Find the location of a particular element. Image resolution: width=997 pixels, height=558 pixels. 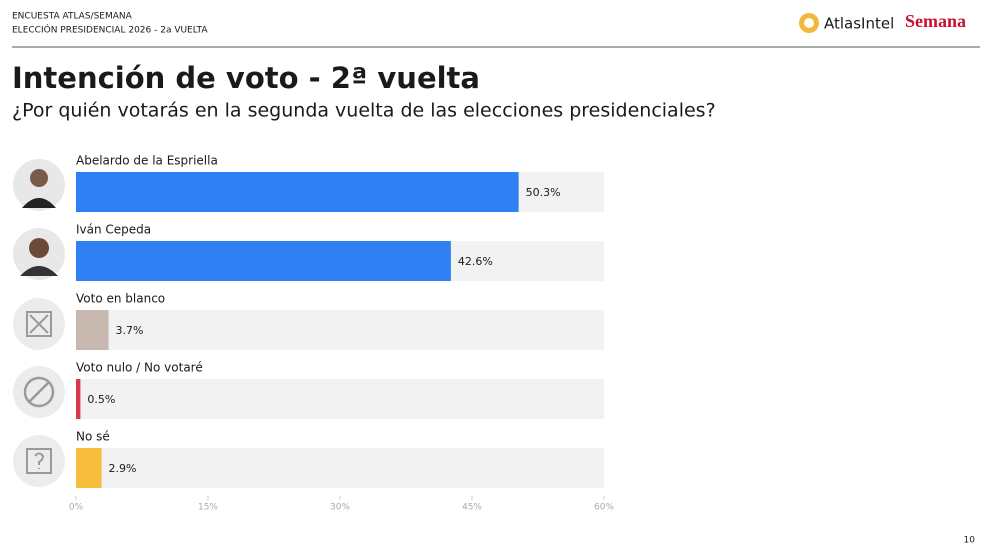

semana-logo: Semana is located at coordinates (935, 21).